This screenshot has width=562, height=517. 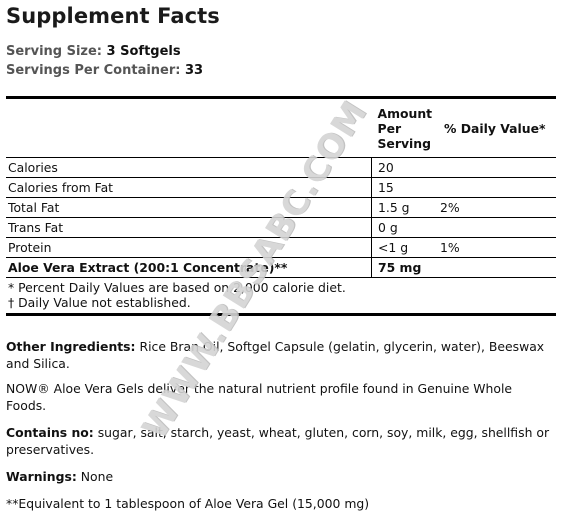 I want to click on nutrient-name: Calories from Fat, so click(x=189, y=187).